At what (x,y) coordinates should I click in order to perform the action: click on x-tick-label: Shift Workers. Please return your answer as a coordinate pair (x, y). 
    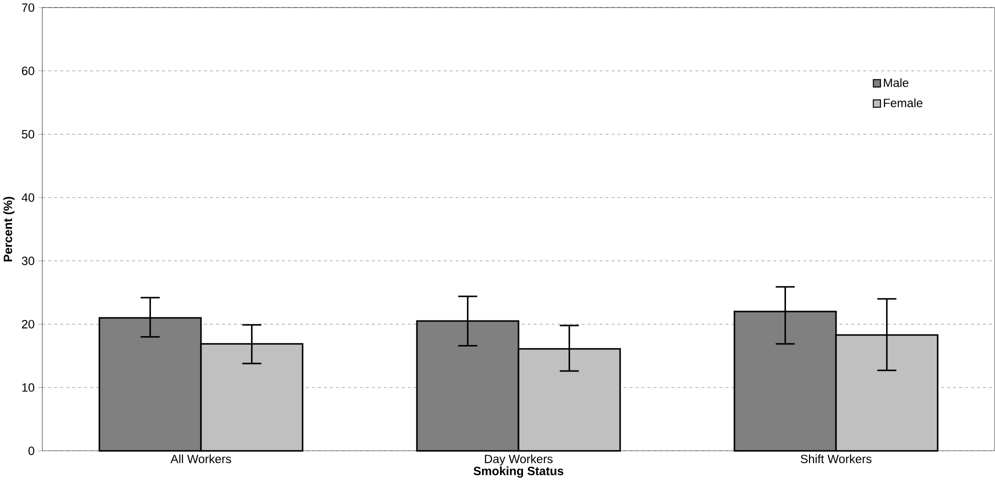
    Looking at the image, I should click on (836, 459).